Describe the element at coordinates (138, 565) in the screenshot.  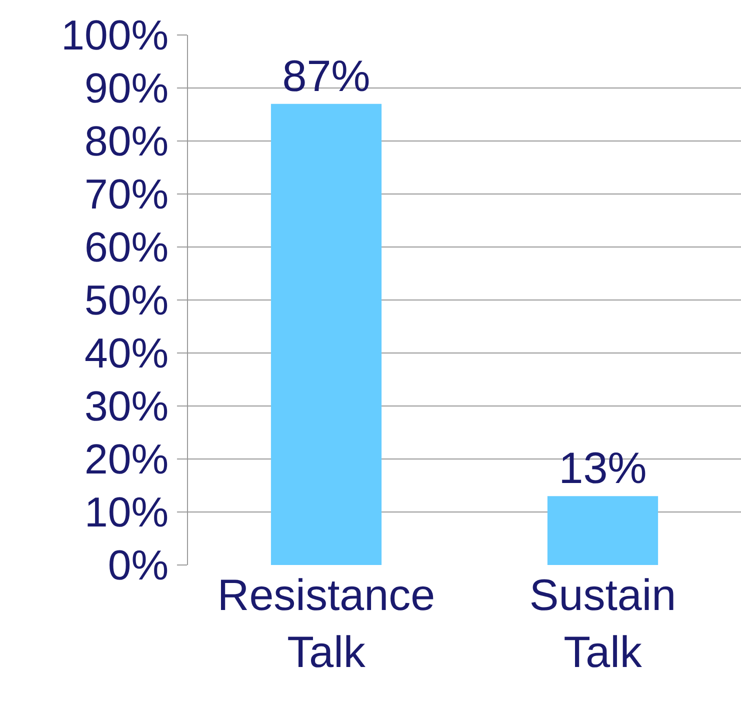
I see `y-tick-label: 0%` at that location.